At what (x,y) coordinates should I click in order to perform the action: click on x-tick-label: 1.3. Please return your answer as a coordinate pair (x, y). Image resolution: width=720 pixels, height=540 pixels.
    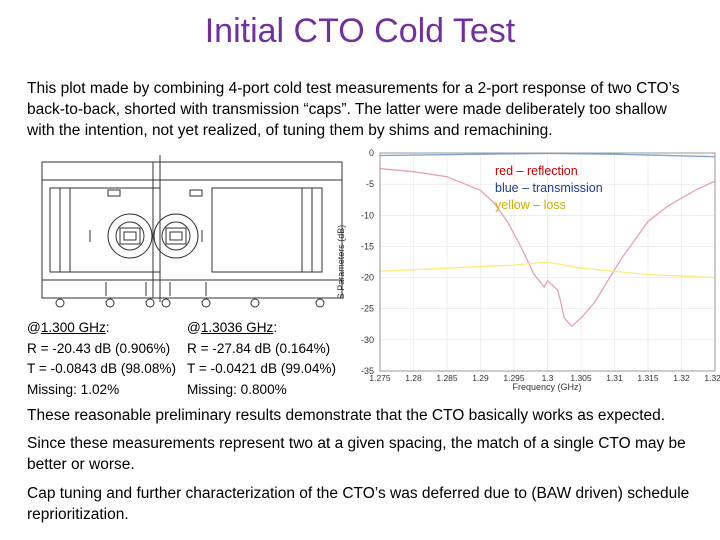
    Looking at the image, I should click on (548, 378).